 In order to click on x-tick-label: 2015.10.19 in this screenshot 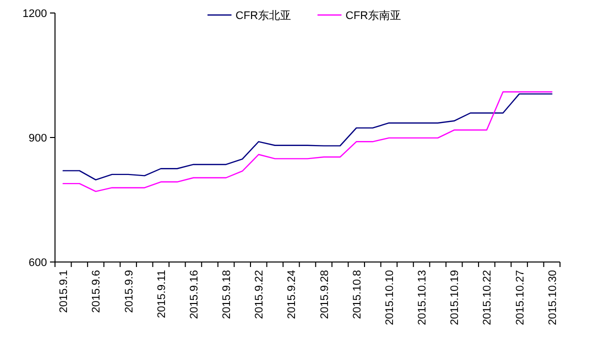, I will do `click(455, 298)`.